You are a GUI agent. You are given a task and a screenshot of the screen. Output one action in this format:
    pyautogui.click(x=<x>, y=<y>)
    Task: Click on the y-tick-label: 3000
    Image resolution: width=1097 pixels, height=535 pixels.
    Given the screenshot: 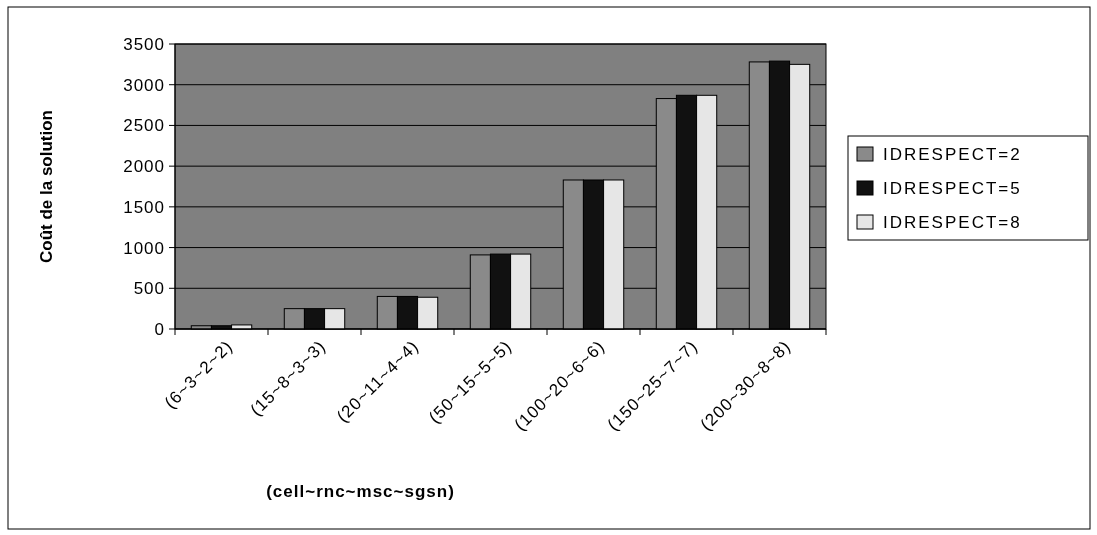 What is the action you would take?
    pyautogui.click(x=144, y=85)
    